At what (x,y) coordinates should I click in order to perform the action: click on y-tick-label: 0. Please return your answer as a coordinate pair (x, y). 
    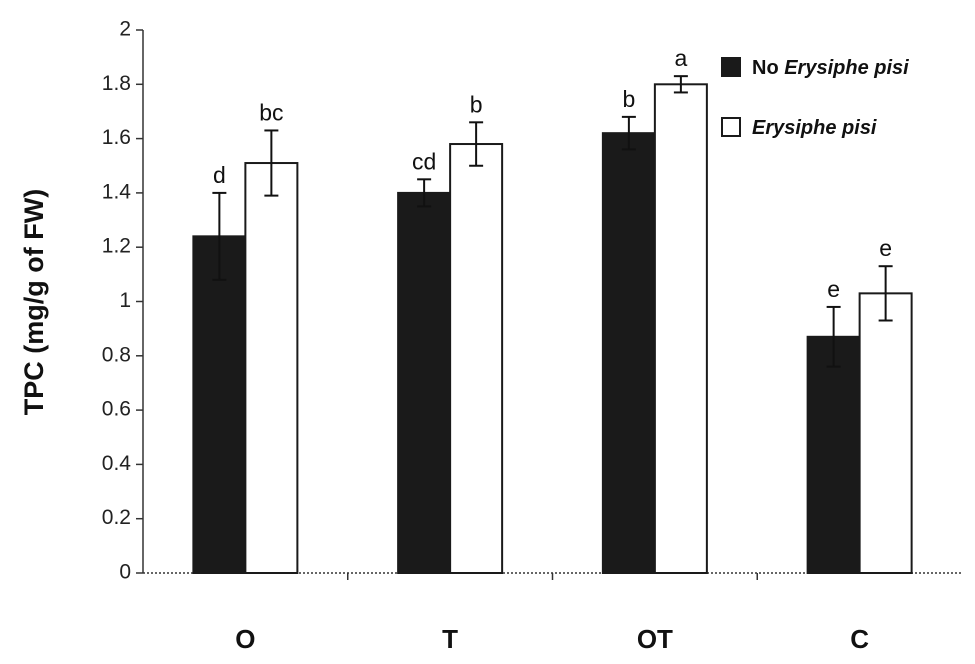
    Looking at the image, I should click on (125, 572).